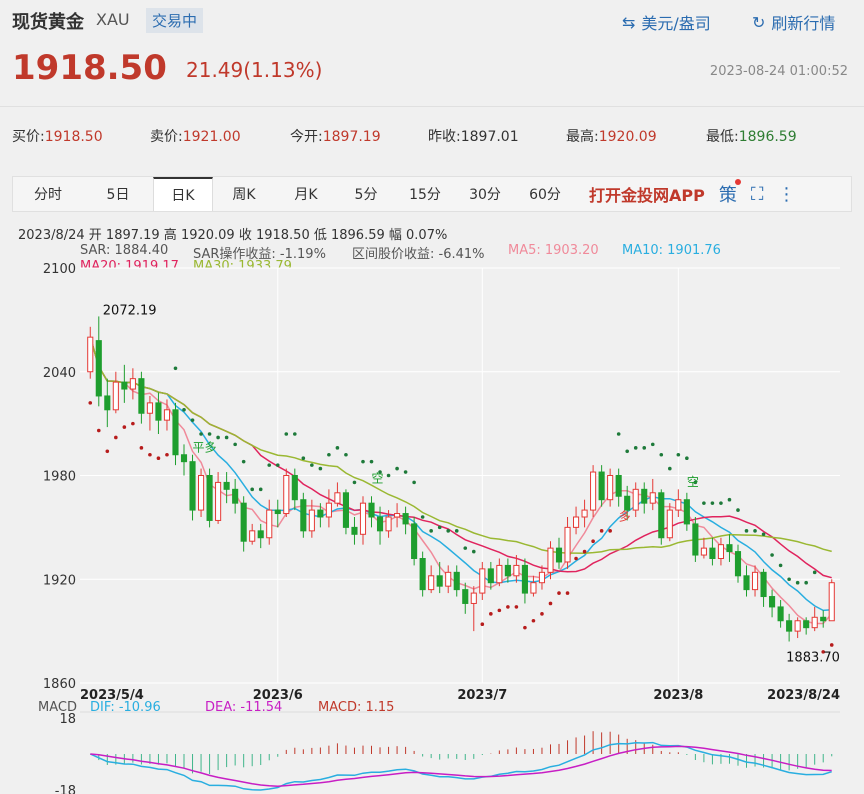  What do you see at coordinates (545, 195) in the screenshot?
I see `tab-60min: 60分` at bounding box center [545, 195].